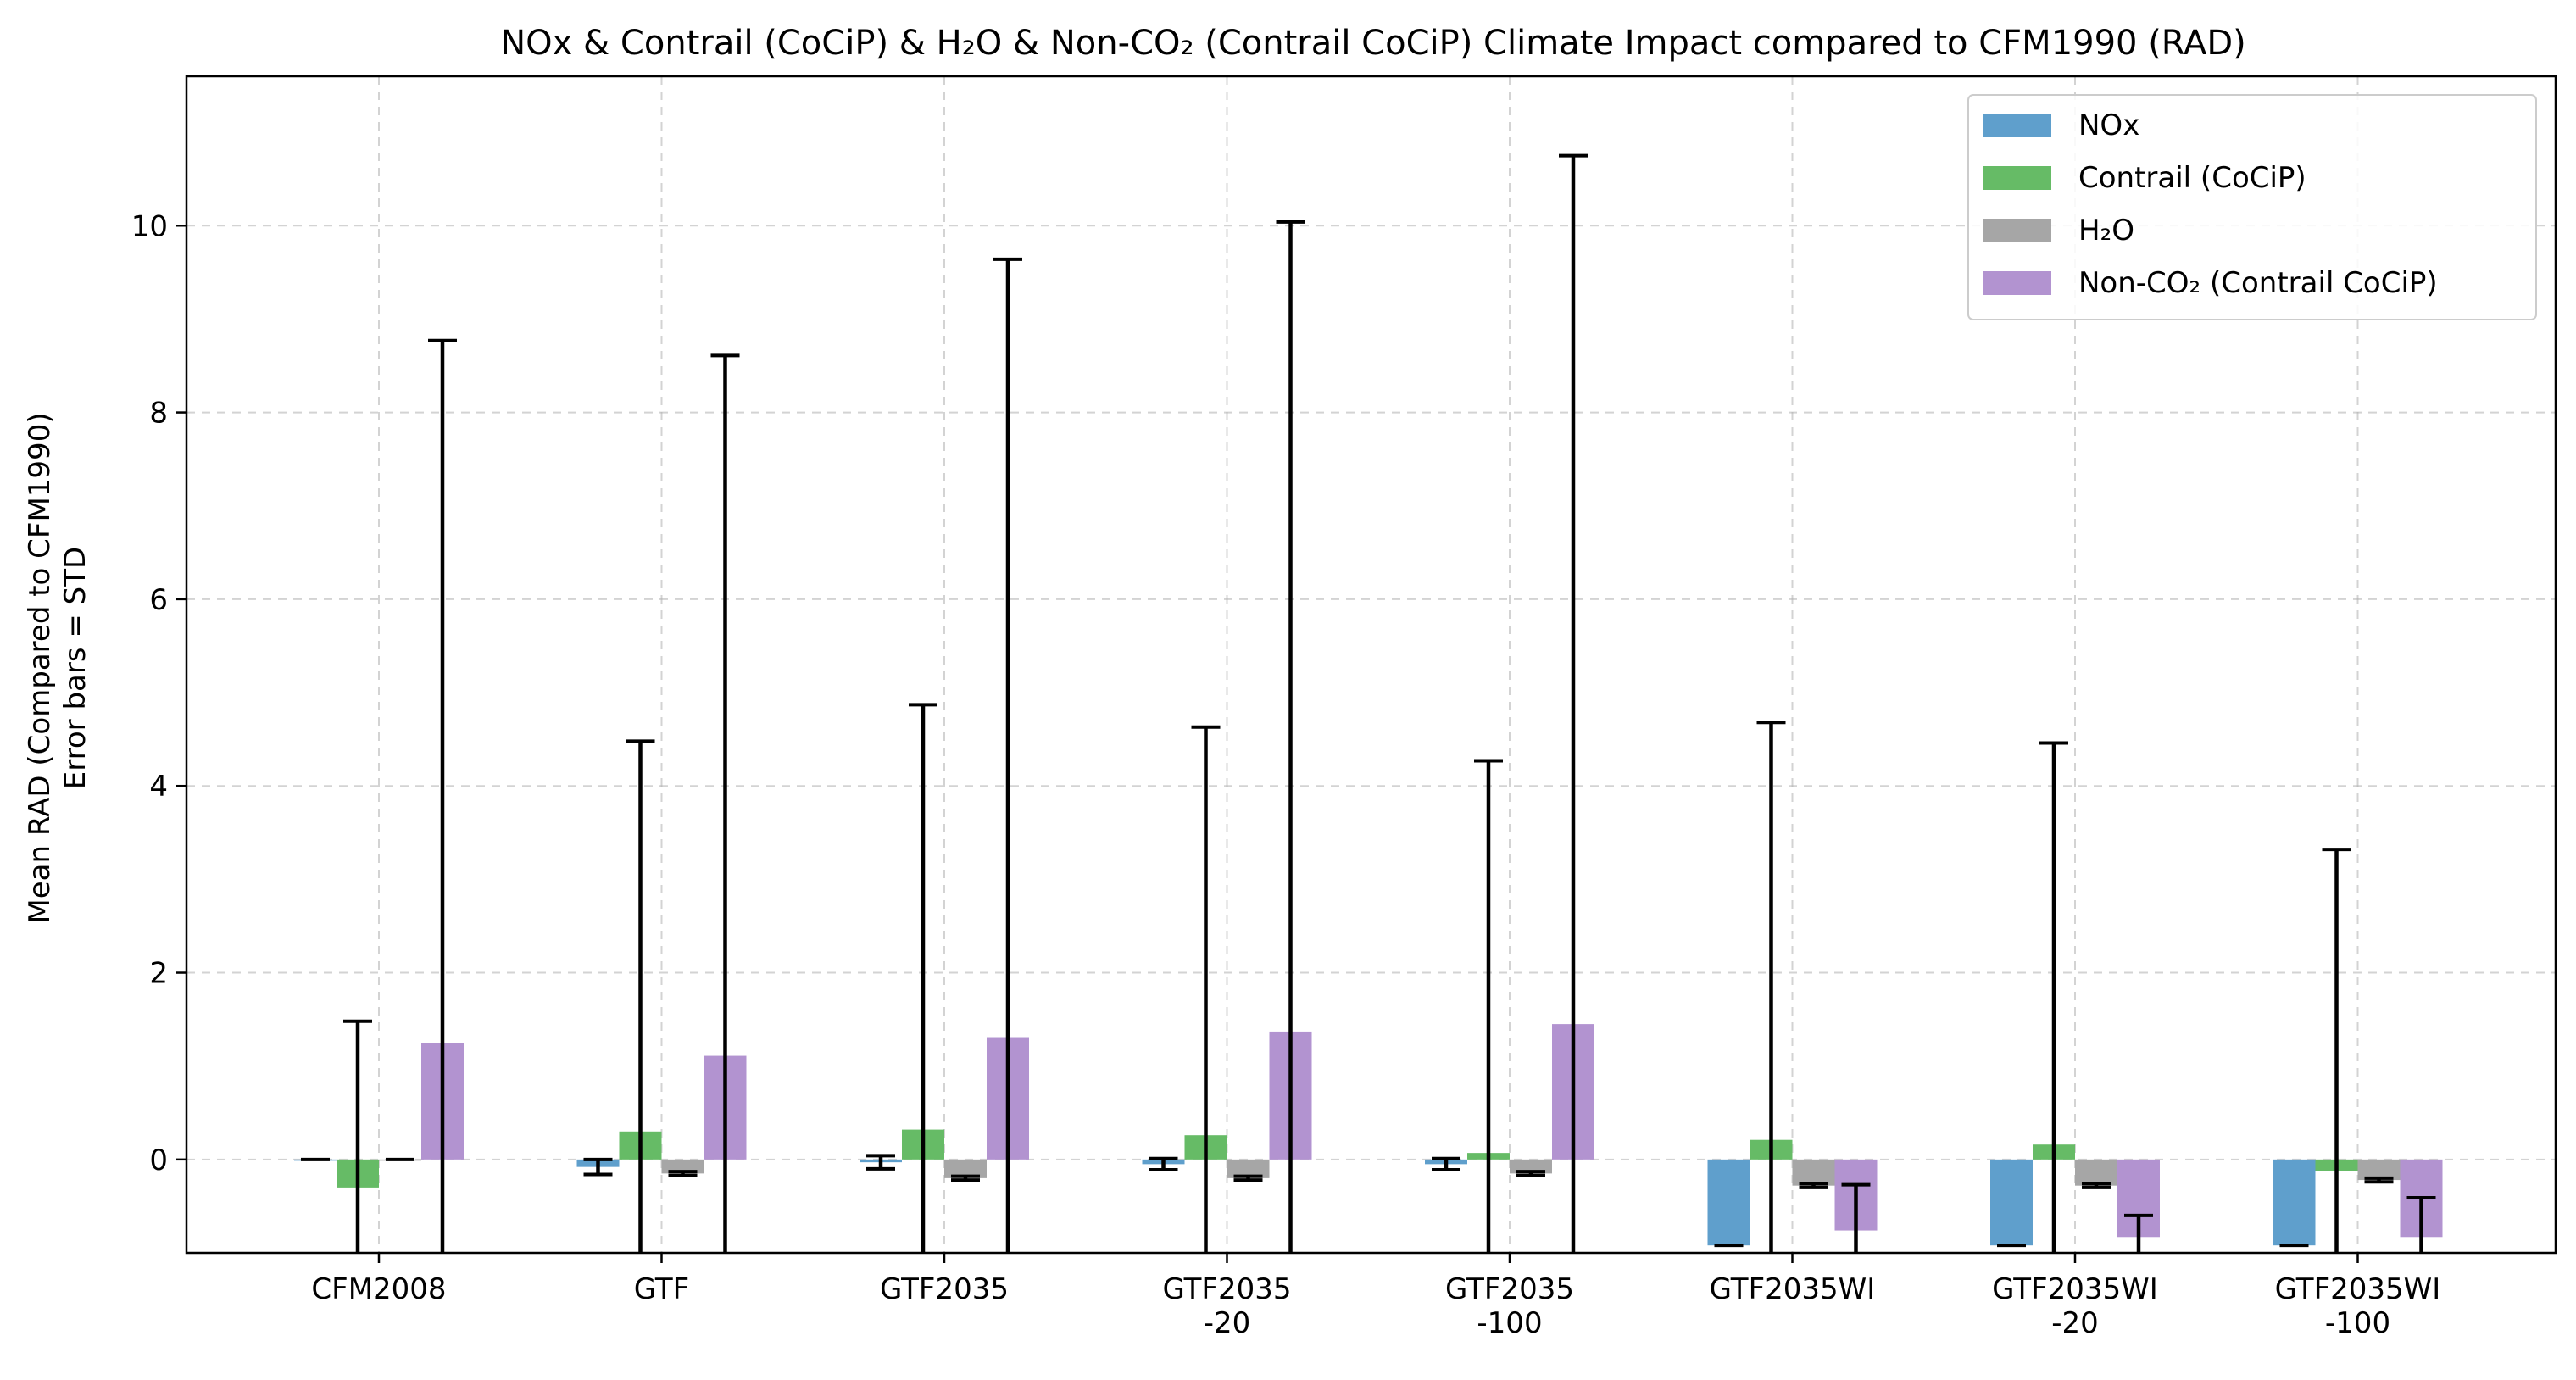 The width and height of the screenshot is (2576, 1380). Describe the element at coordinates (158, 600) in the screenshot. I see `y-tick-label: 6` at that location.